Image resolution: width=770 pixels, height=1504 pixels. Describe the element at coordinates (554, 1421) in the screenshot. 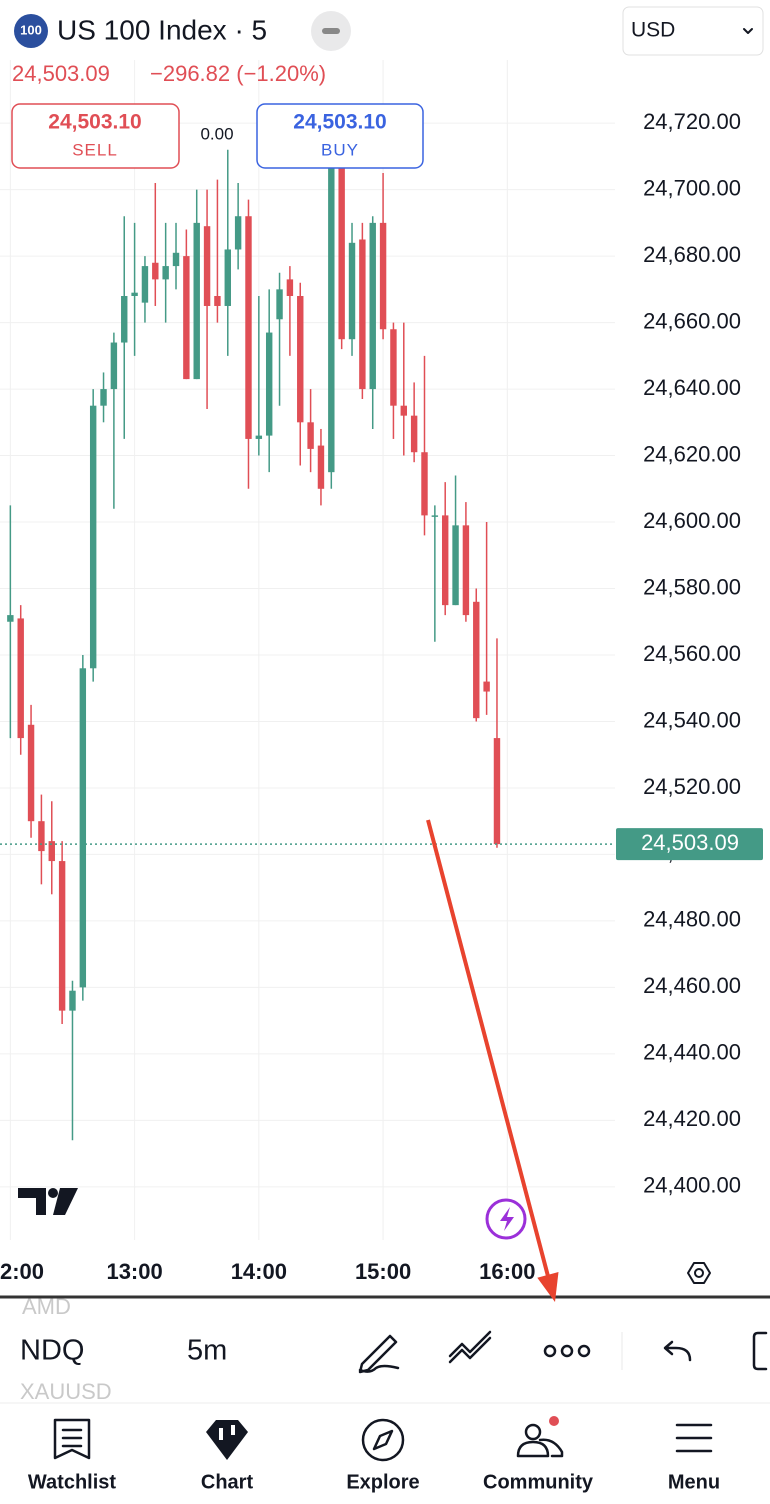

I see `notification-dot` at that location.